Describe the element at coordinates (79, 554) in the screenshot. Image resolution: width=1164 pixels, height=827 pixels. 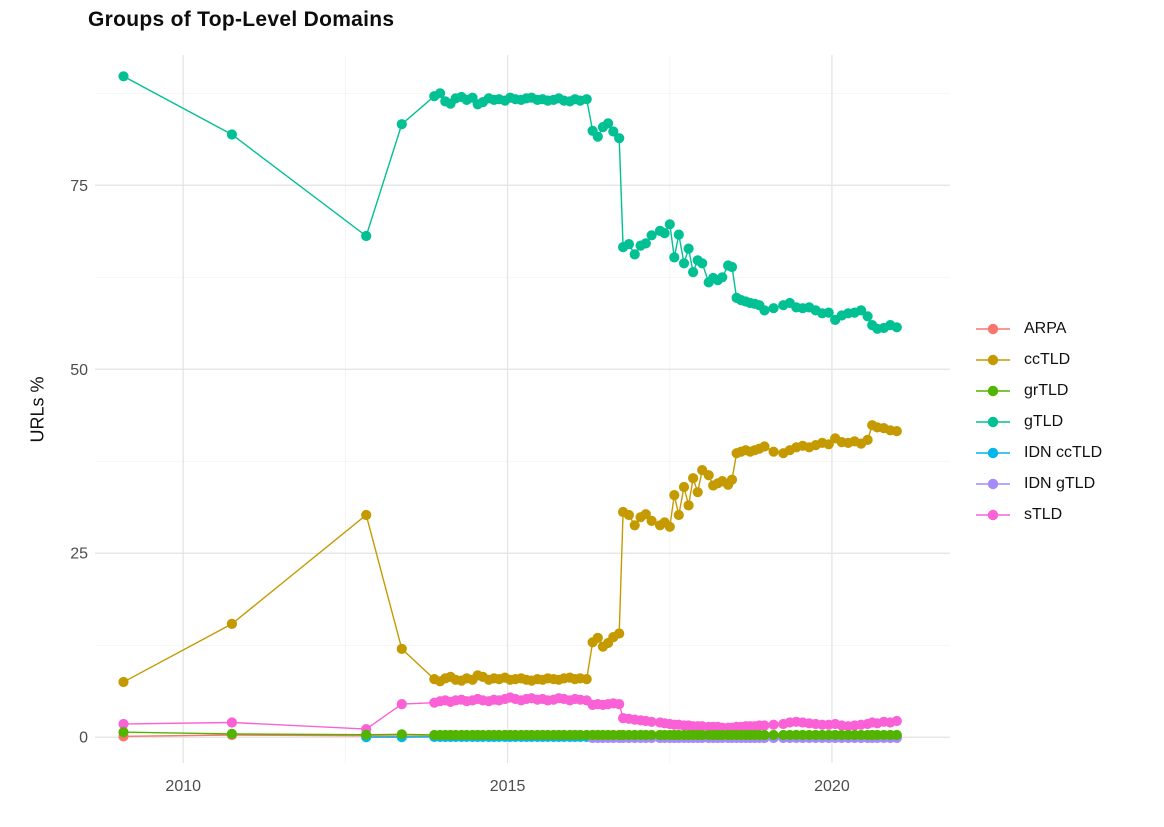
I see `y-tick-label: 25` at that location.